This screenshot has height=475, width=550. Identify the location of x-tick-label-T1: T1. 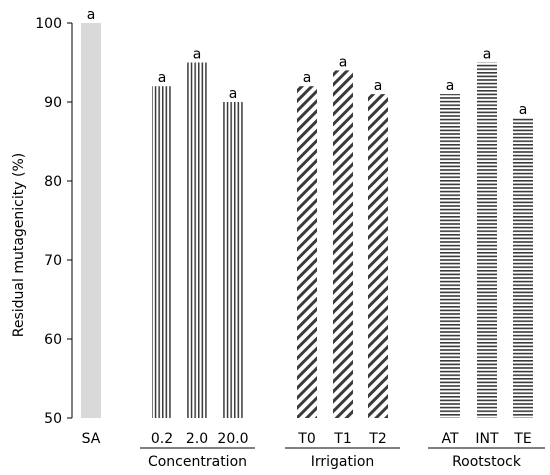
(342, 439).